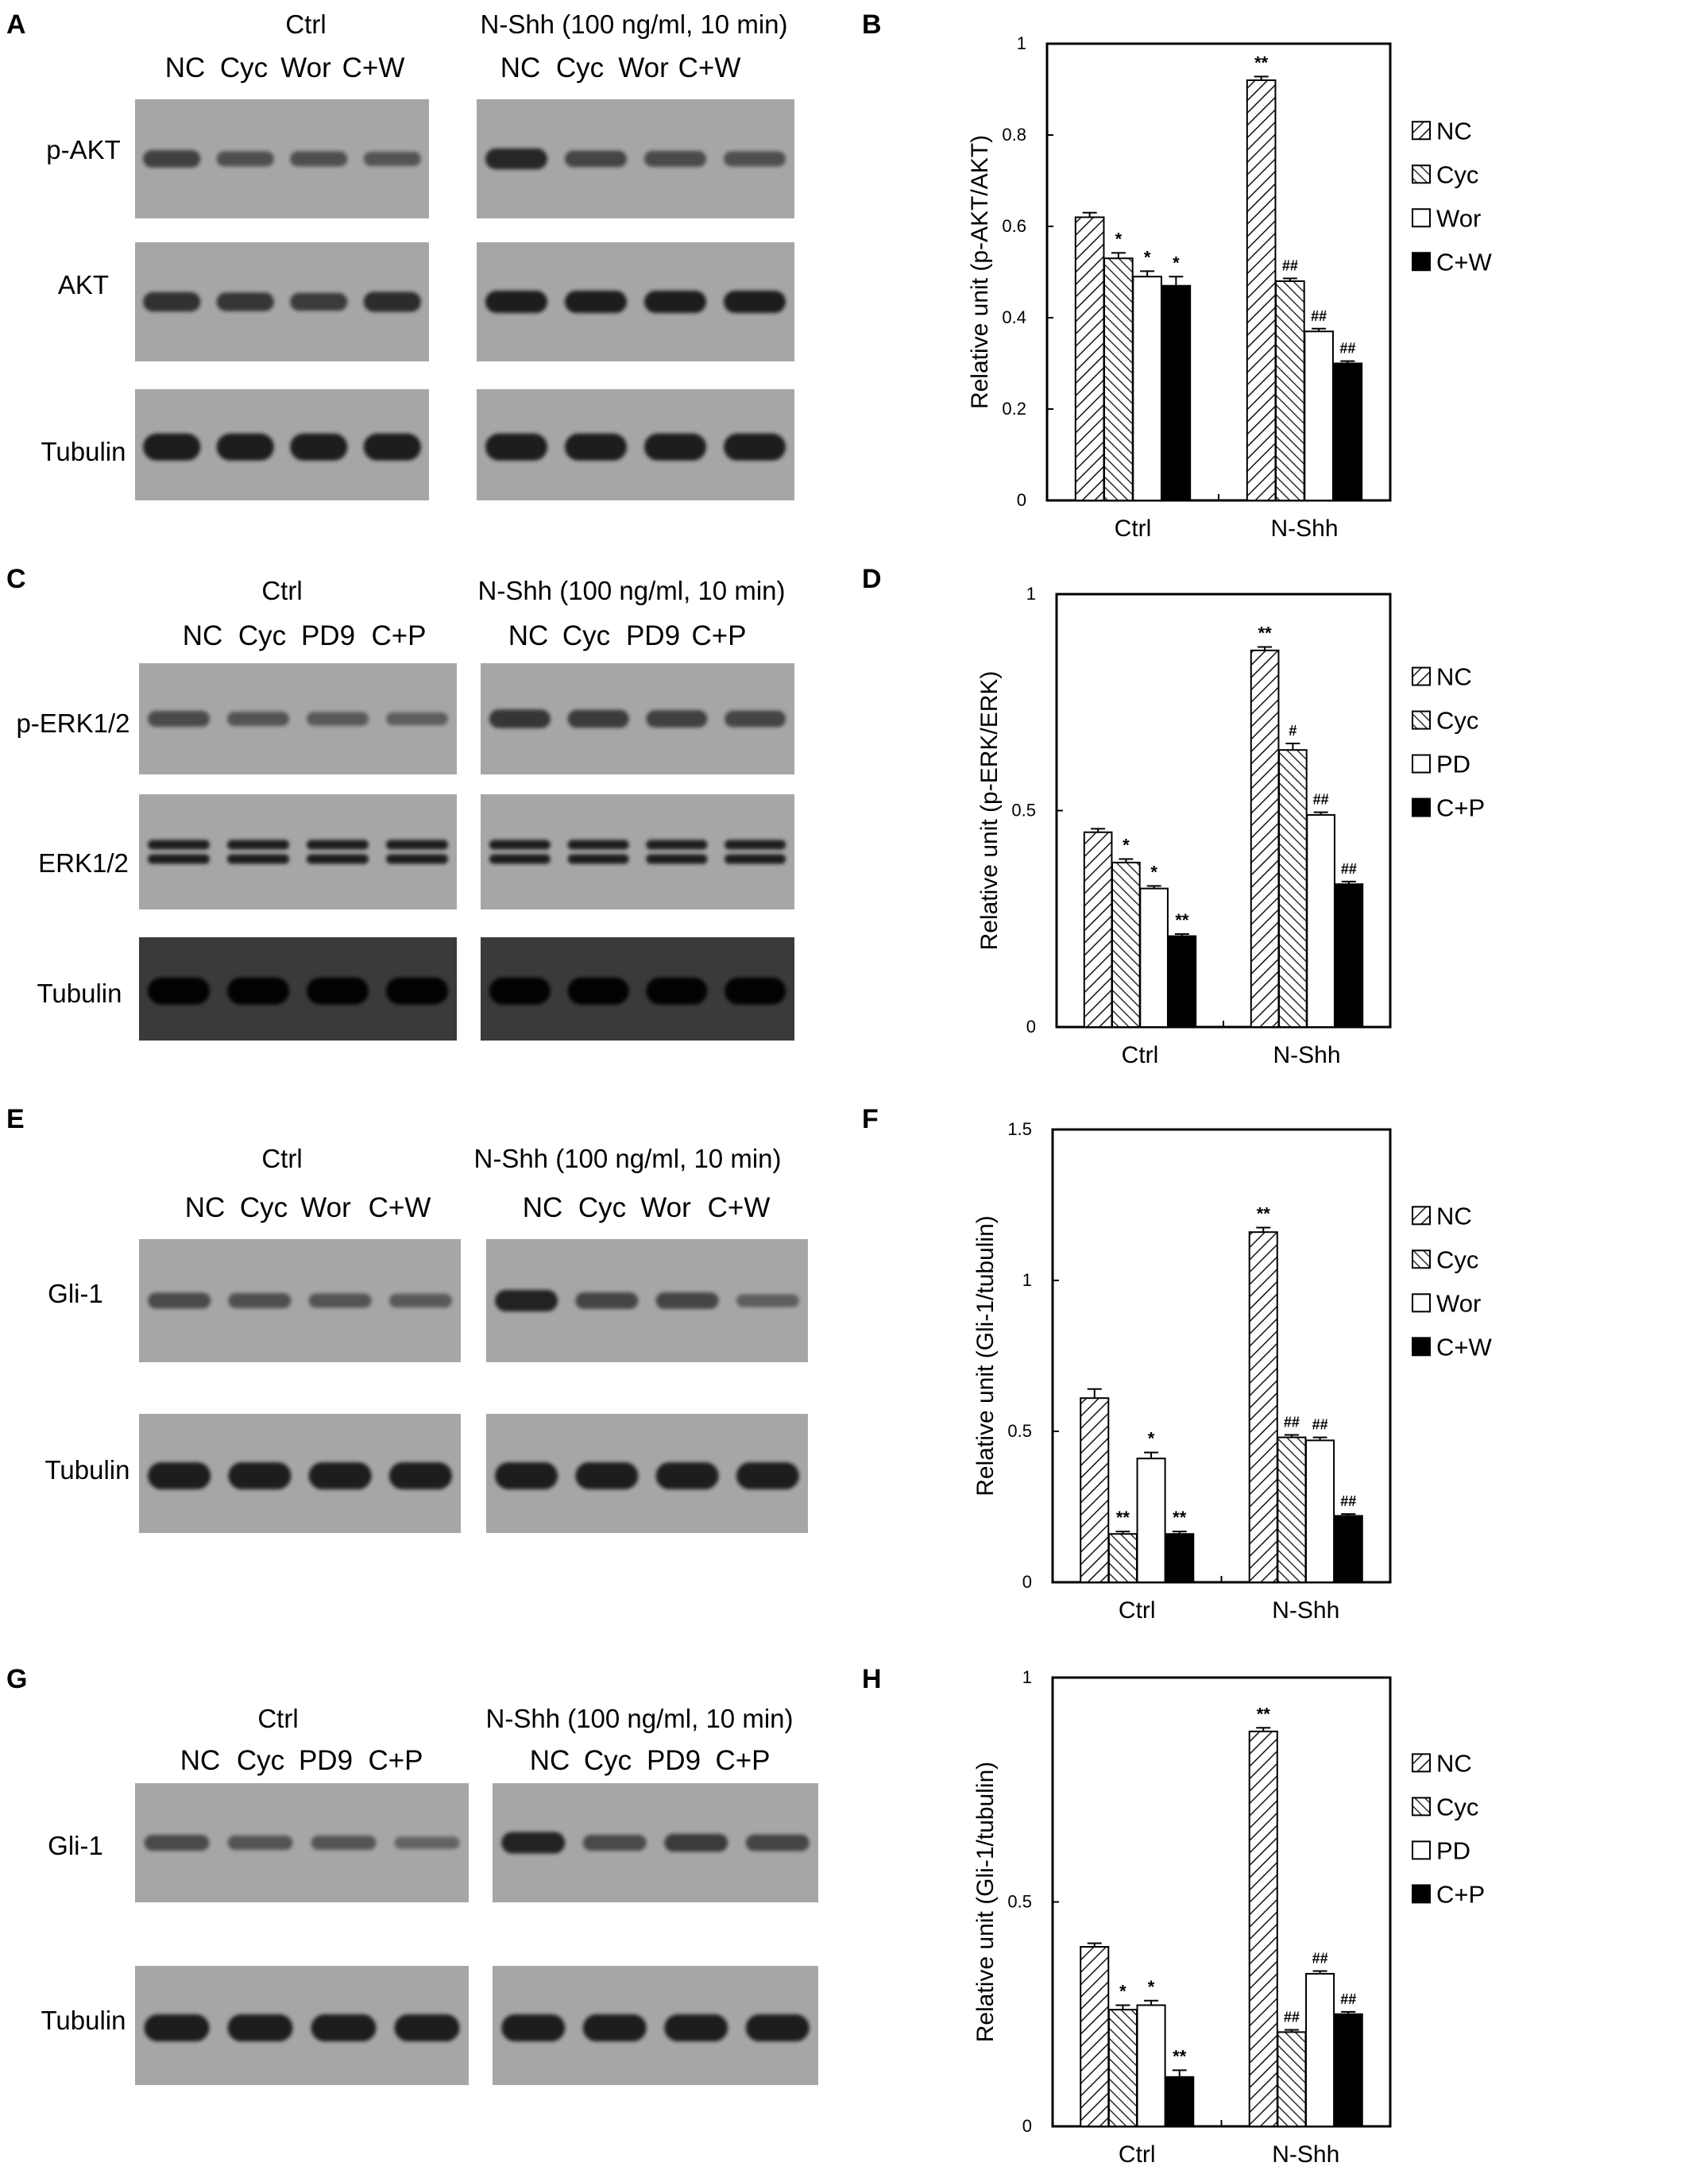  Describe the element at coordinates (1292, 731) in the screenshot. I see `significance-label: #` at that location.